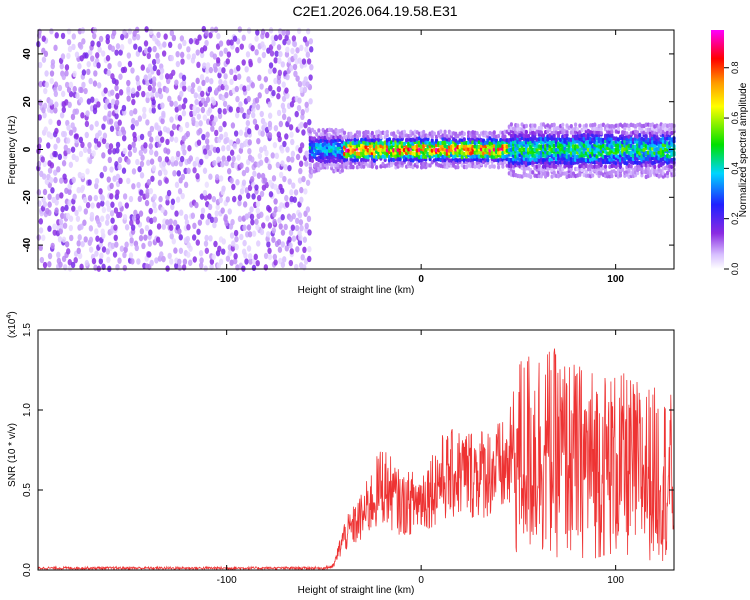  What do you see at coordinates (732, 168) in the screenshot?
I see `colorbar-ticks: 0.0 0.2 0.4 0.6 0.8` at bounding box center [732, 168].